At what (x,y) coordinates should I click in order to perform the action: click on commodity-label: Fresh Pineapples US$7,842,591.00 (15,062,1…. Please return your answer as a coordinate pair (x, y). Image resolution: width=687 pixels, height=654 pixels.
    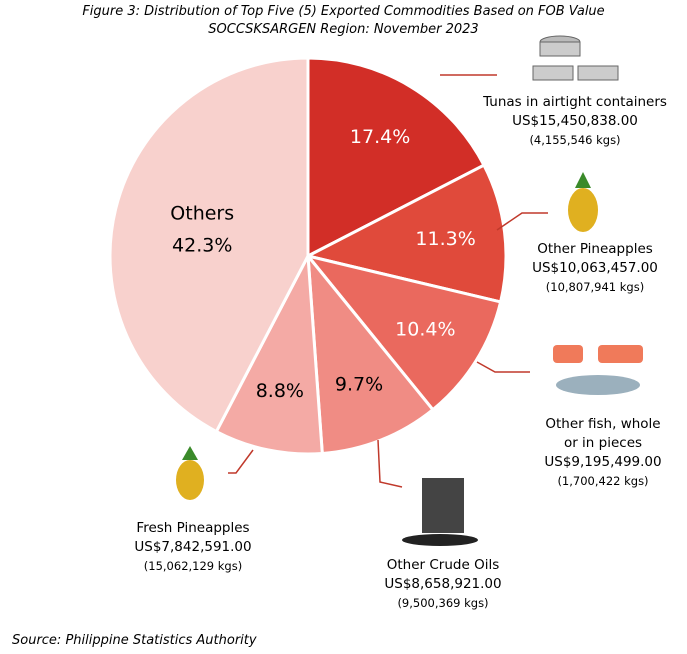
    Looking at the image, I should click on (193, 547).